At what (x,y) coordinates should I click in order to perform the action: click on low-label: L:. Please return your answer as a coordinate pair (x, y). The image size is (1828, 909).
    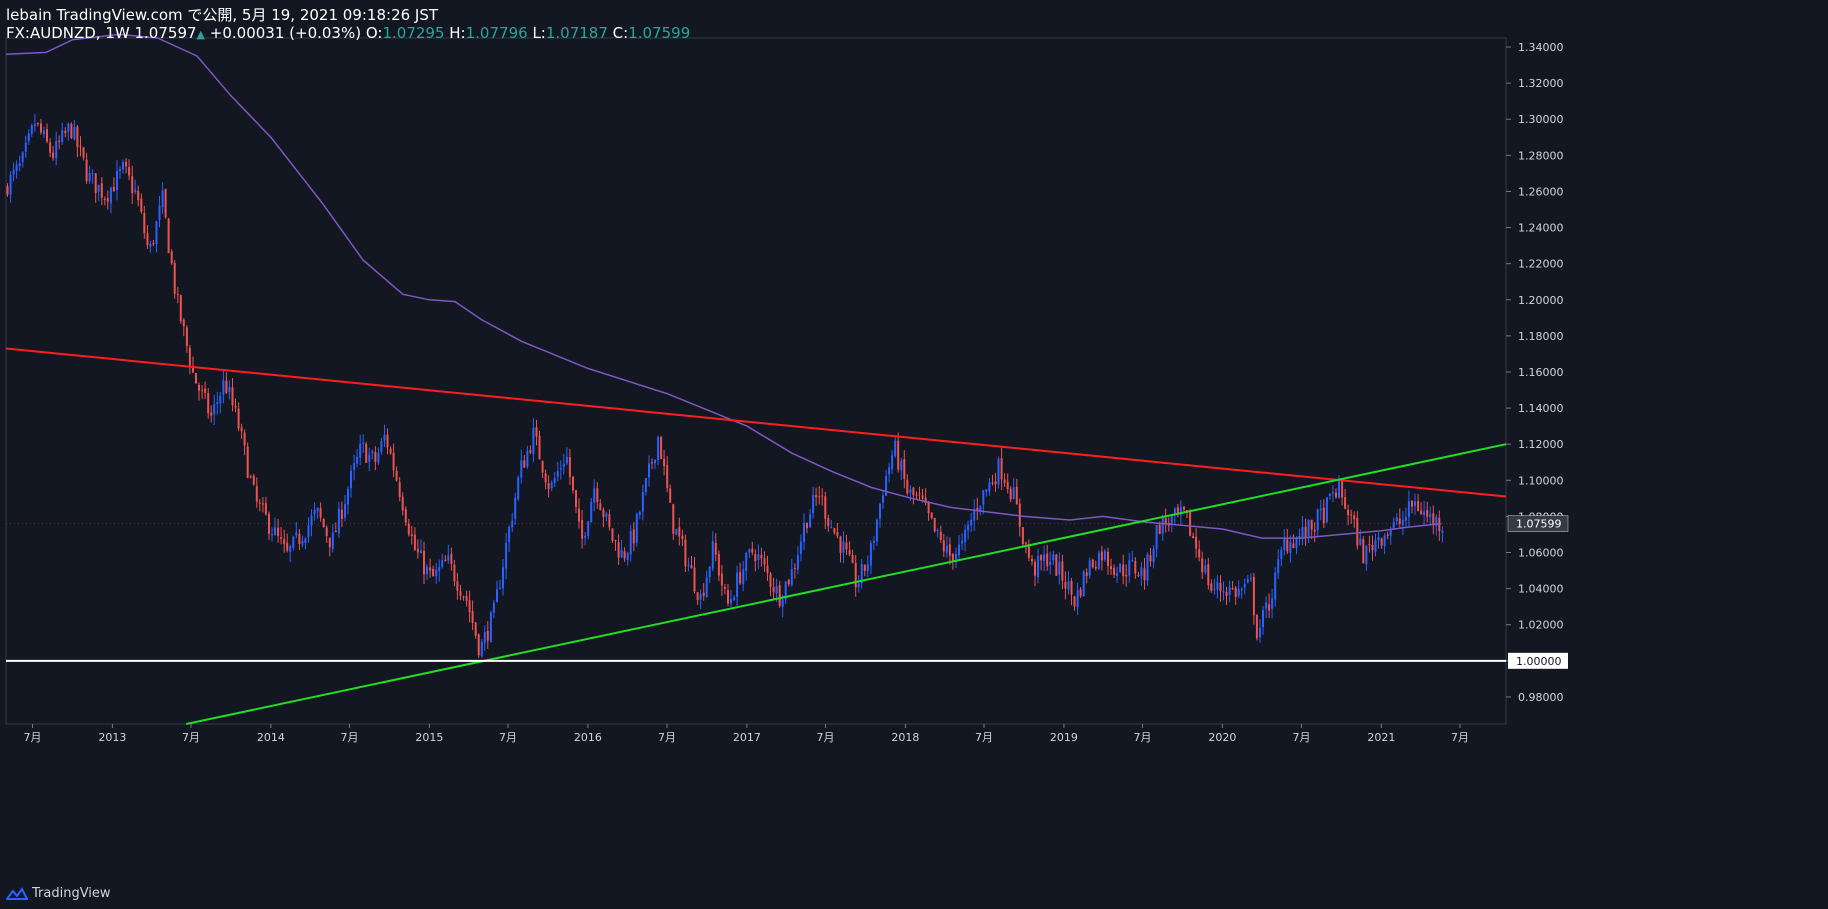
    Looking at the image, I should click on (539, 33).